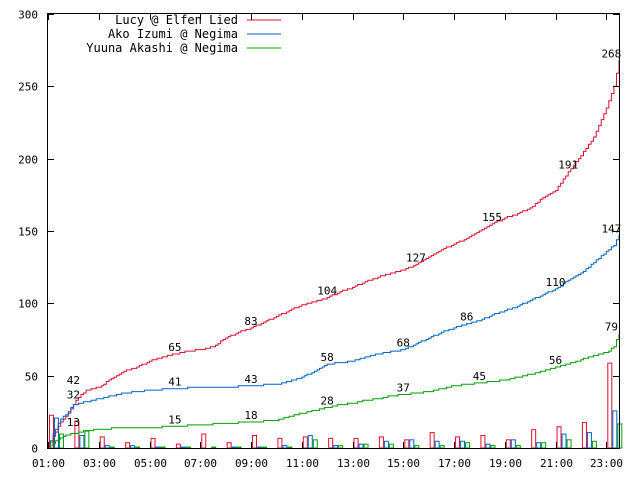 The height and width of the screenshot is (480, 640). What do you see at coordinates (403, 343) in the screenshot?
I see `data-label: 68` at bounding box center [403, 343].